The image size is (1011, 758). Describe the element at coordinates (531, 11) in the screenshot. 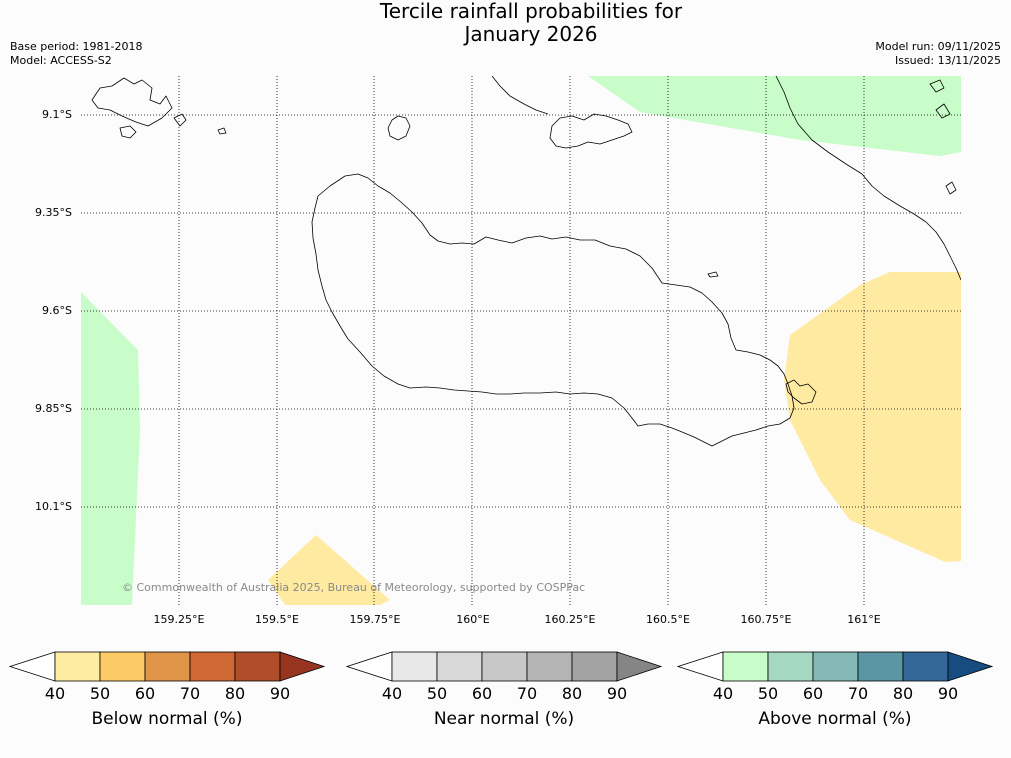

I see `title-line-1: Tercile rainfall probabilities for` at that location.